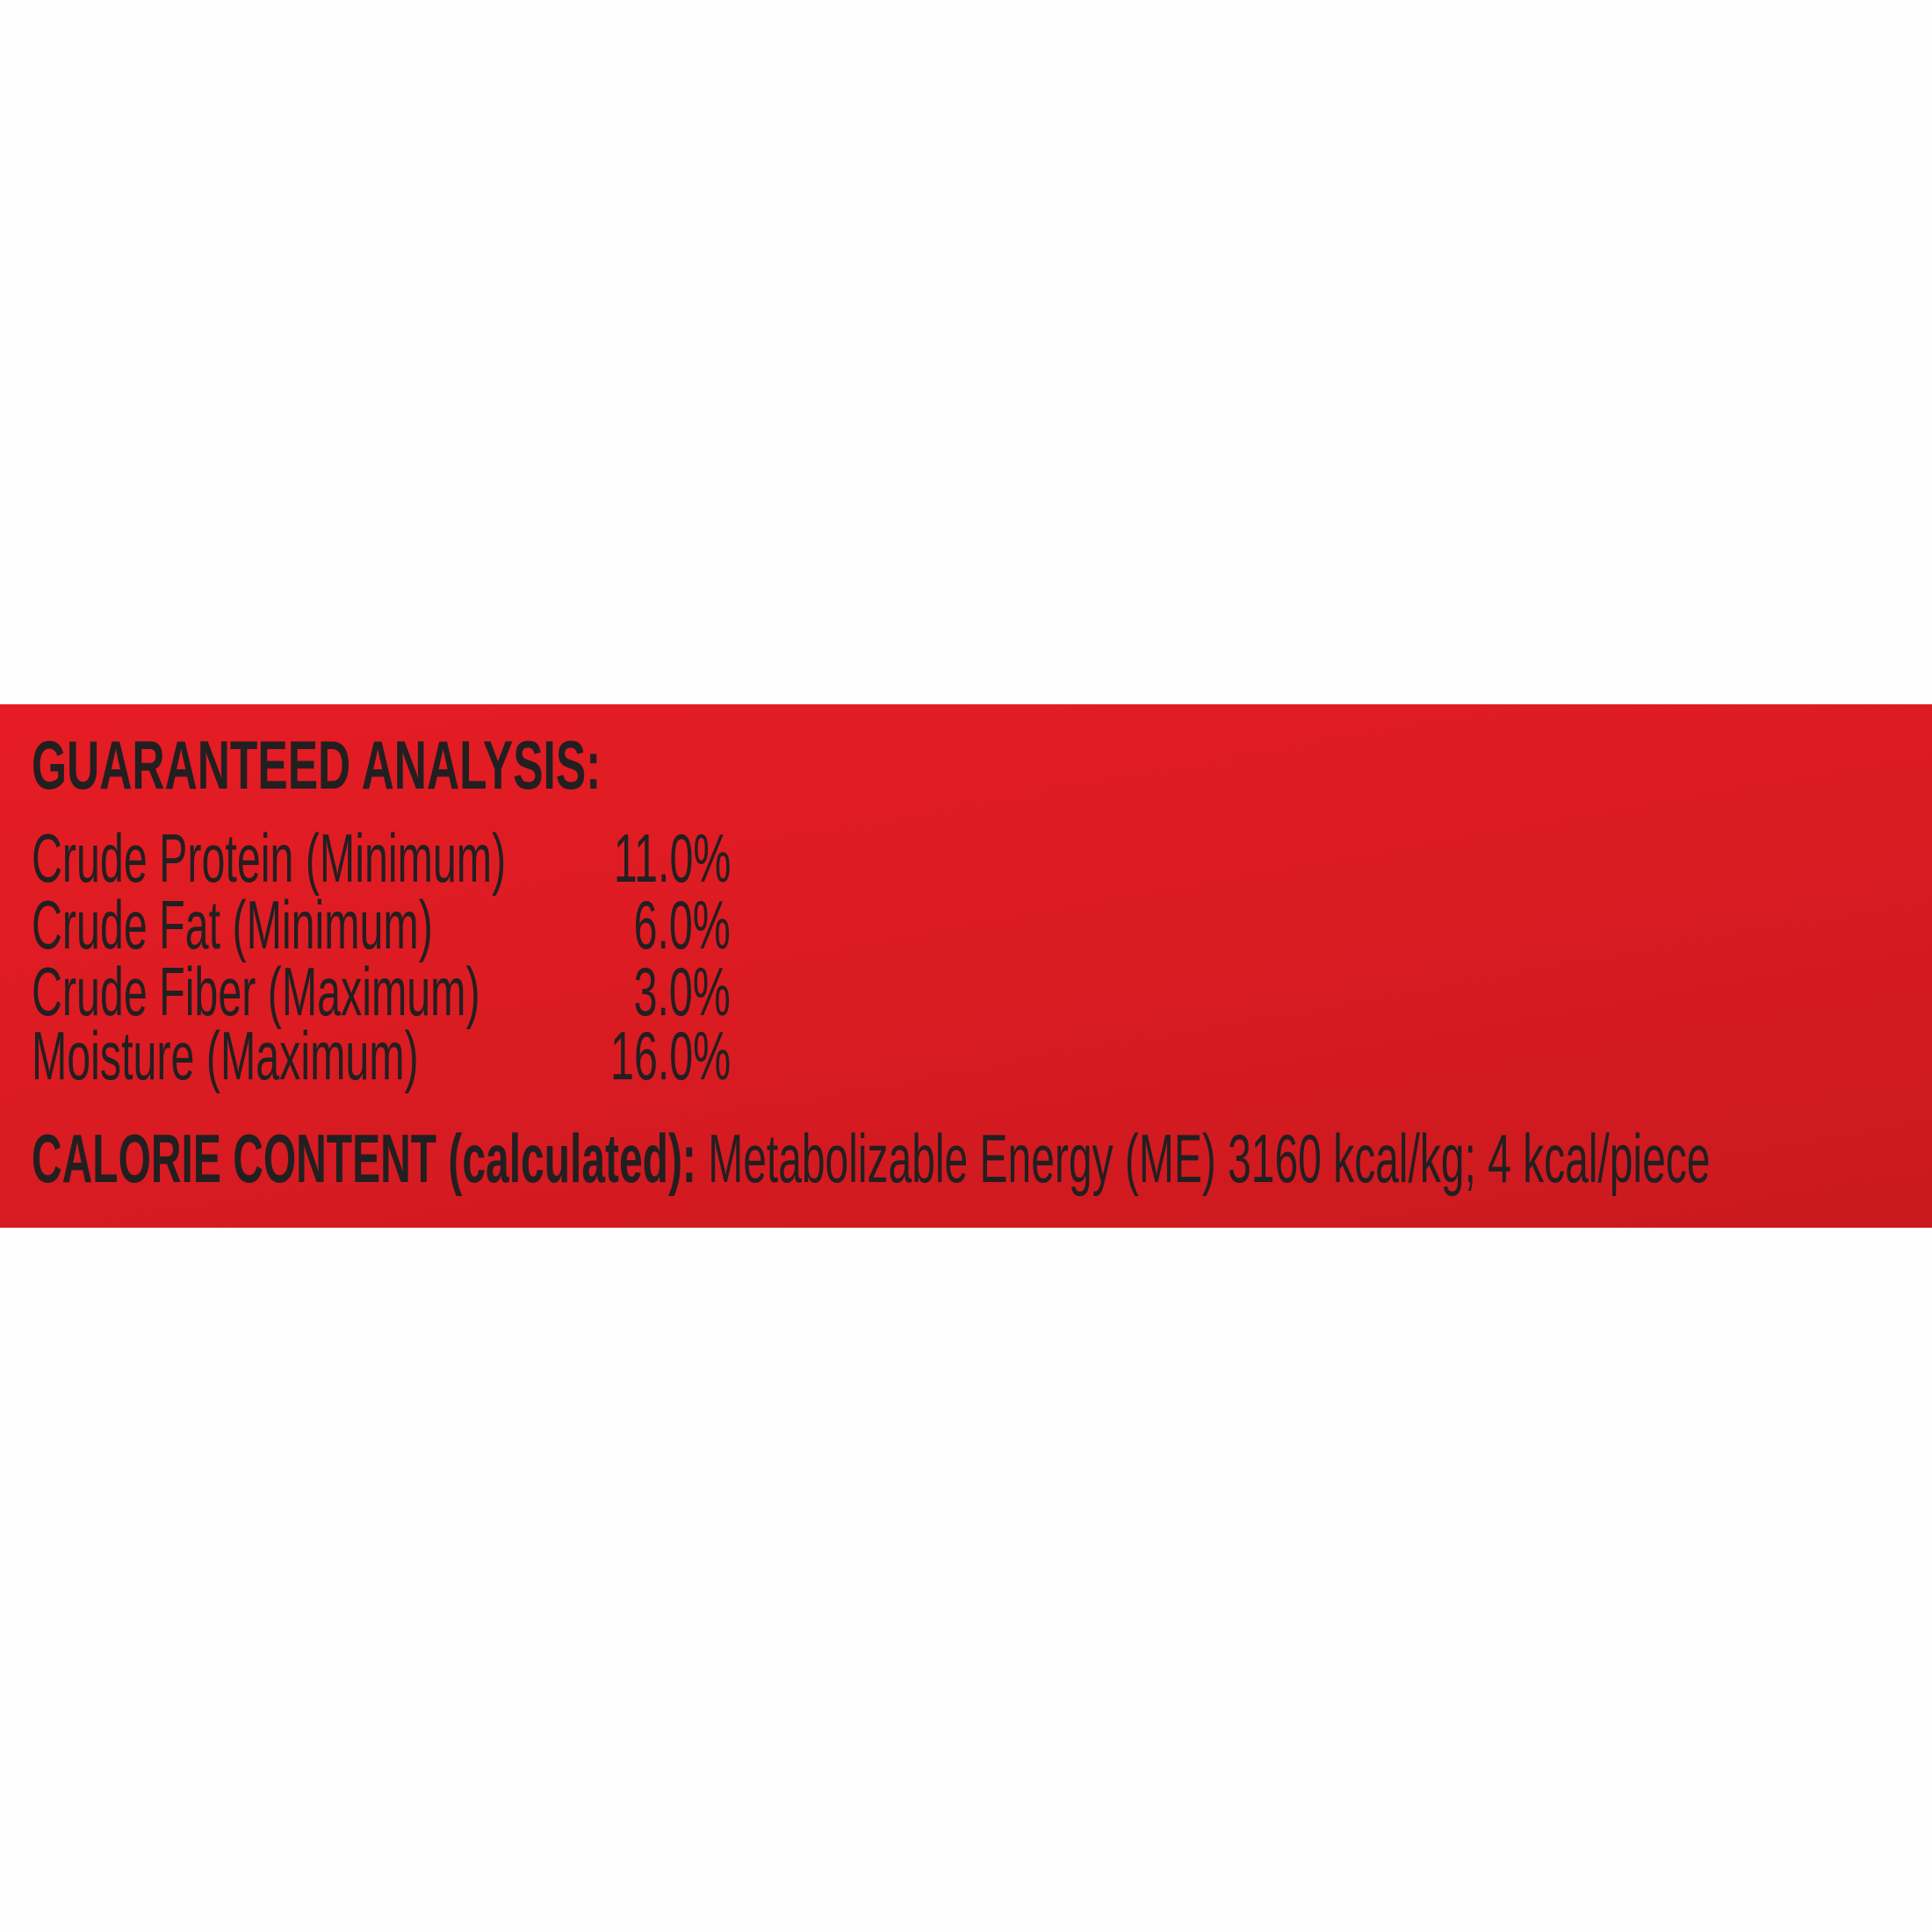 This screenshot has height=1932, width=1932. Describe the element at coordinates (672, 858) in the screenshot. I see `analysis-row-value: 11.0%` at that location.